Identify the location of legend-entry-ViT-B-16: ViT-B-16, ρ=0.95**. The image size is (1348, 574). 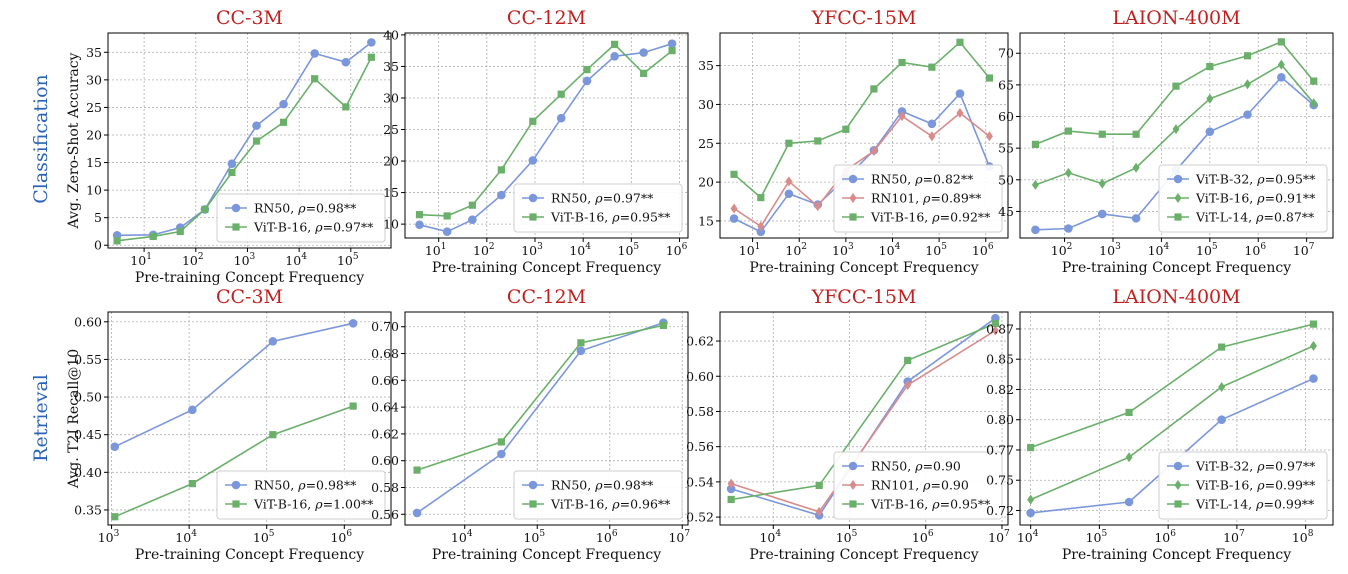
(930, 504).